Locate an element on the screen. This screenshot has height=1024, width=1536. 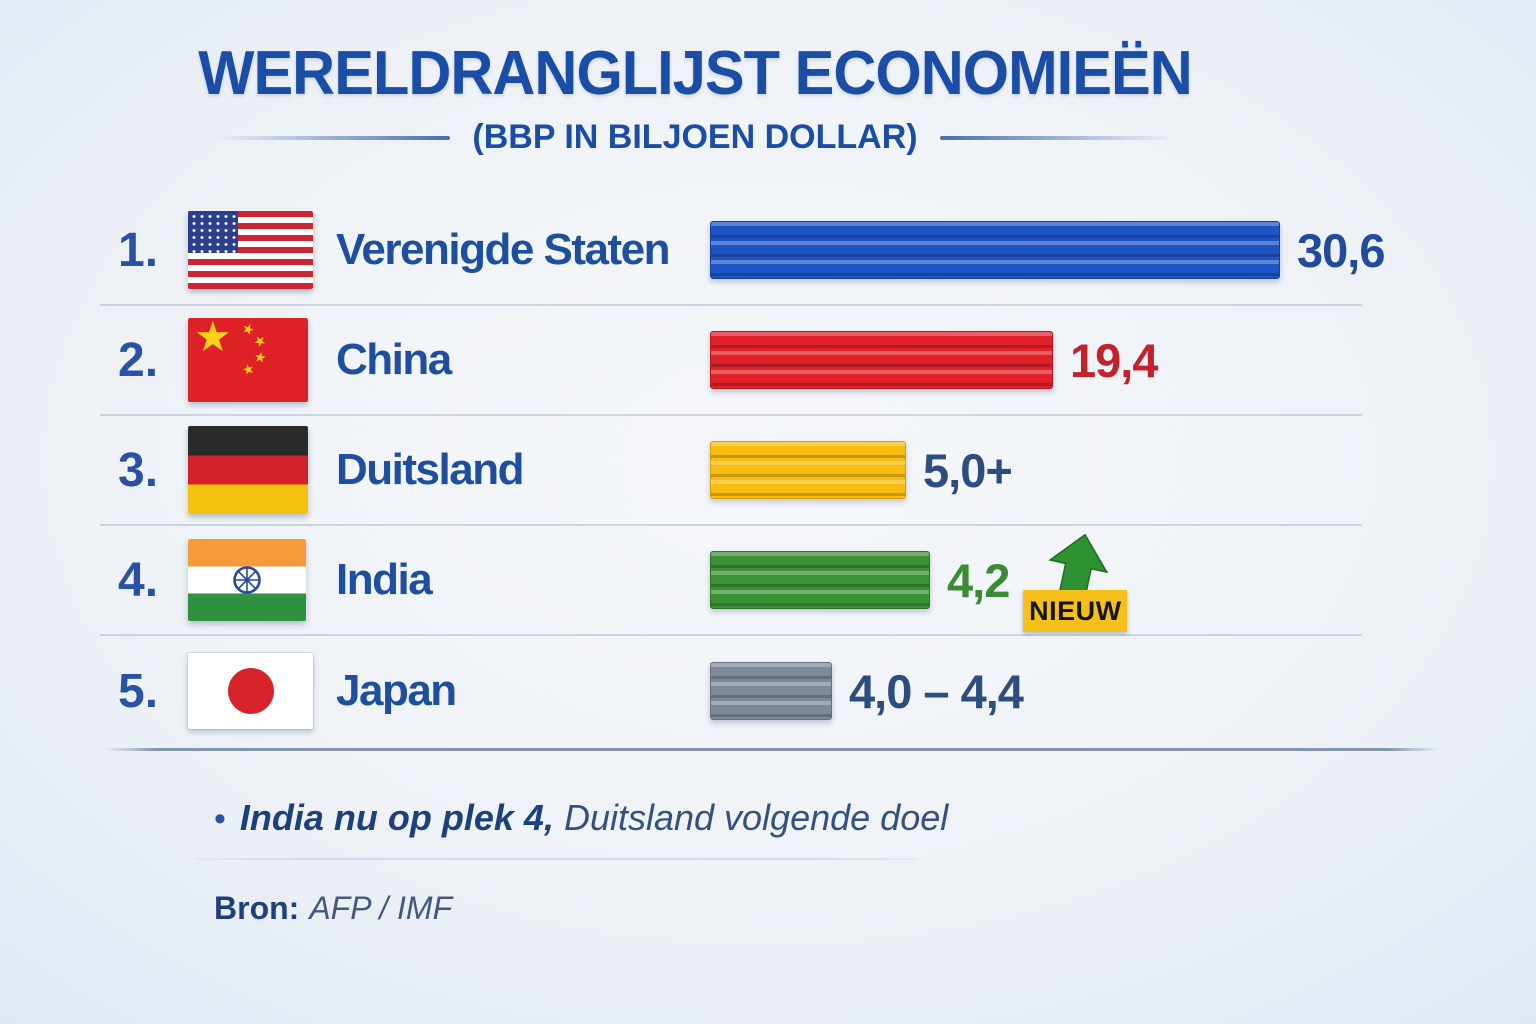
country-label: China is located at coordinates (394, 359).